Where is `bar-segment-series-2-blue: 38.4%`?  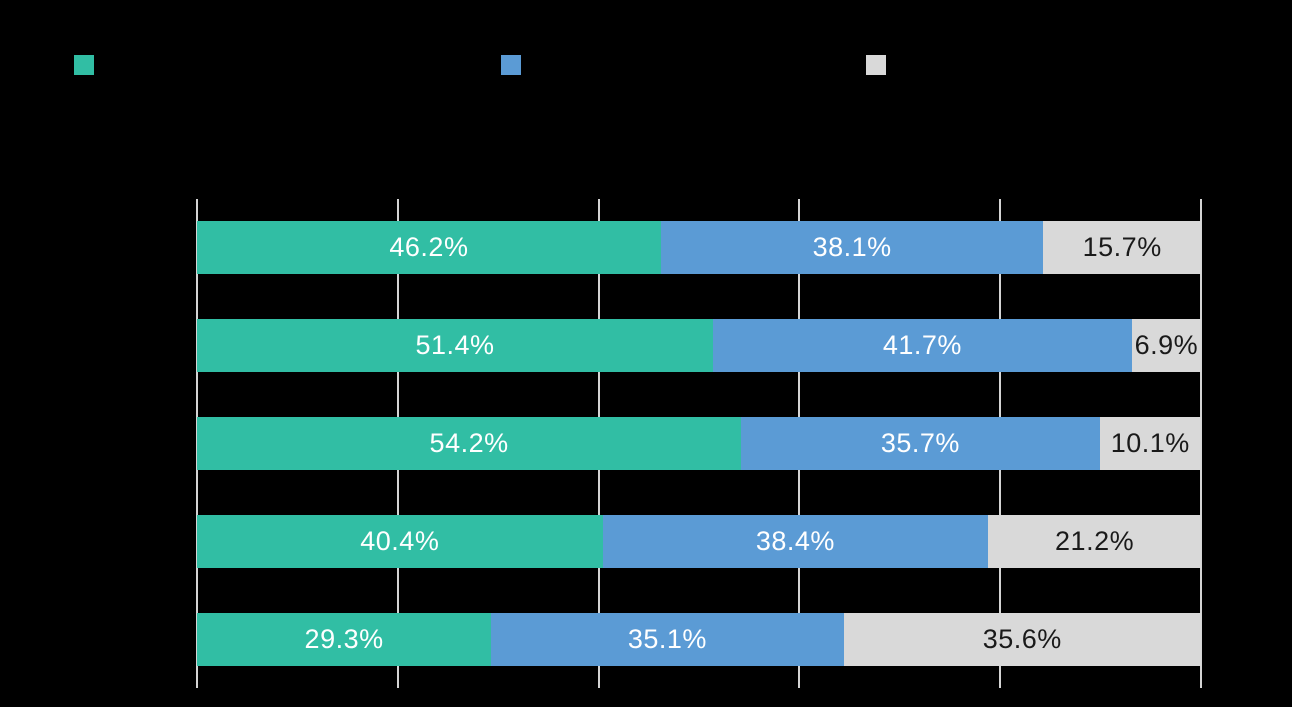
bar-segment-series-2-blue: 38.4% is located at coordinates (795, 541).